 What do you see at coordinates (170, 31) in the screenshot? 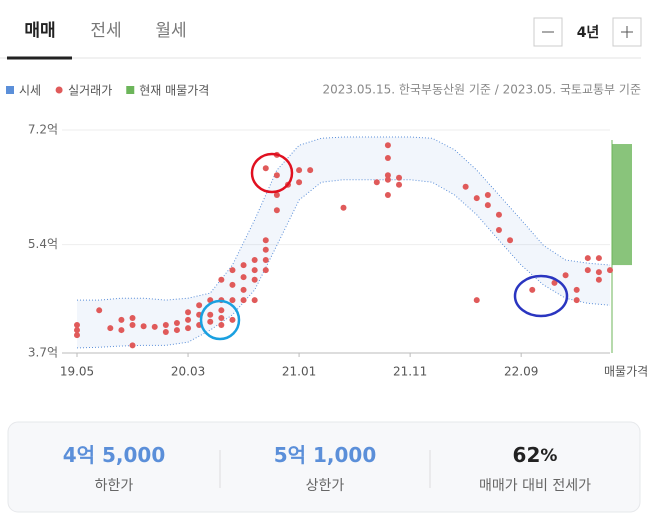
I see `tab: 월세` at bounding box center [170, 31].